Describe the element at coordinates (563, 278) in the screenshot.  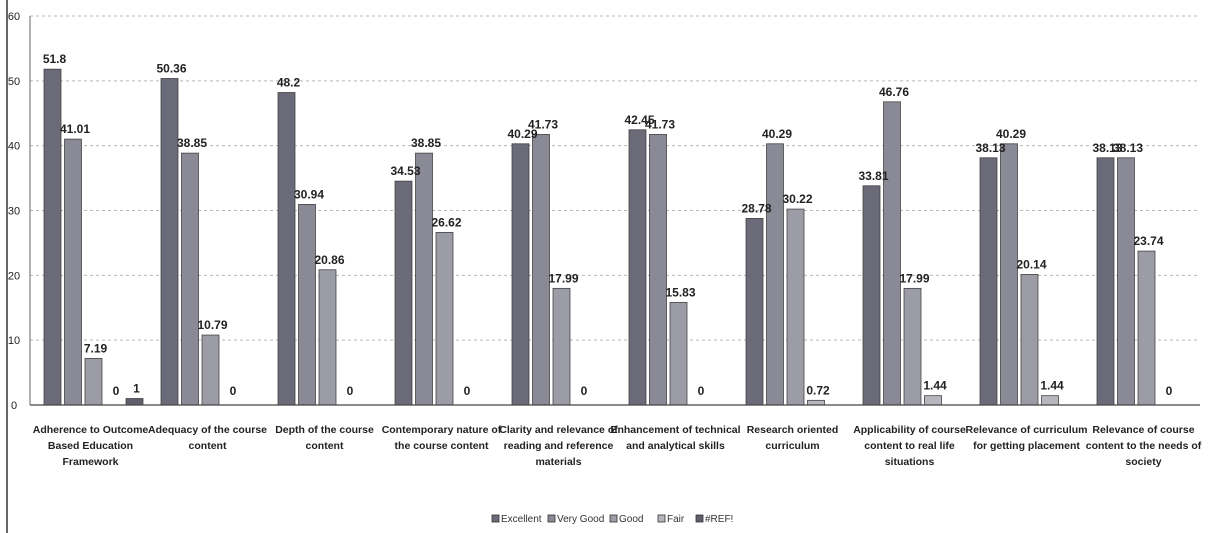
I see `data-label: 17.99` at that location.